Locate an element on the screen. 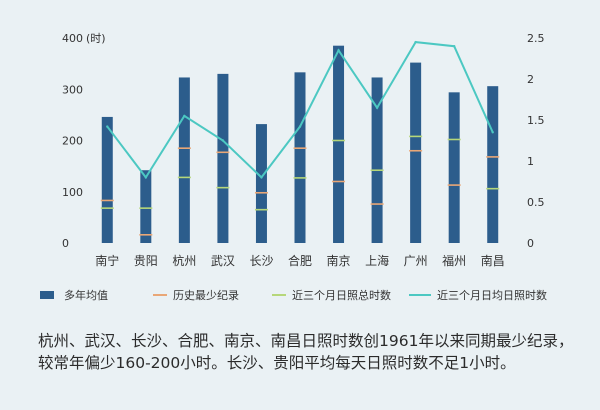  y-left-tick-label: 200 is located at coordinates (72, 141).